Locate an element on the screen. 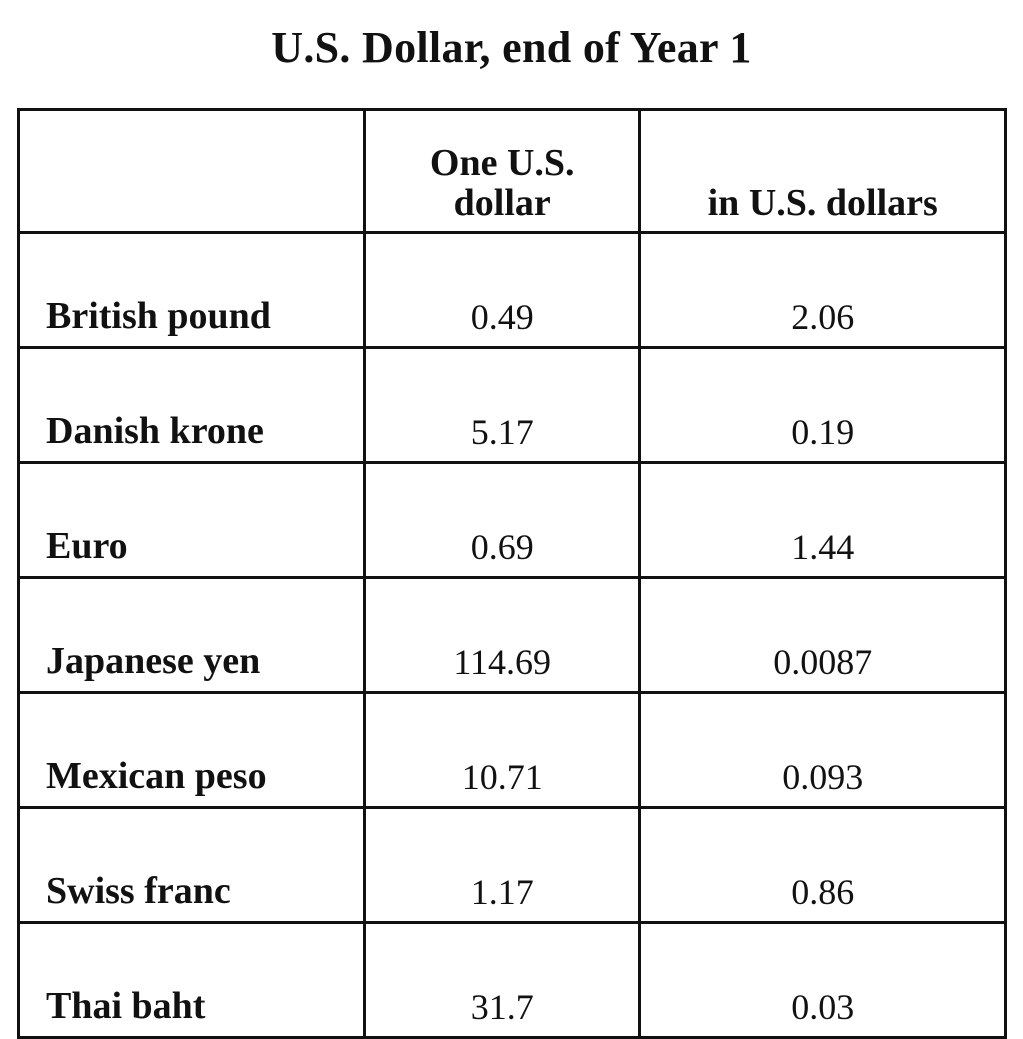 Image resolution: width=1023 pixels, height=1039 pixels. table-row: Thai baht 31.7 0.03 is located at coordinates (511, 980).